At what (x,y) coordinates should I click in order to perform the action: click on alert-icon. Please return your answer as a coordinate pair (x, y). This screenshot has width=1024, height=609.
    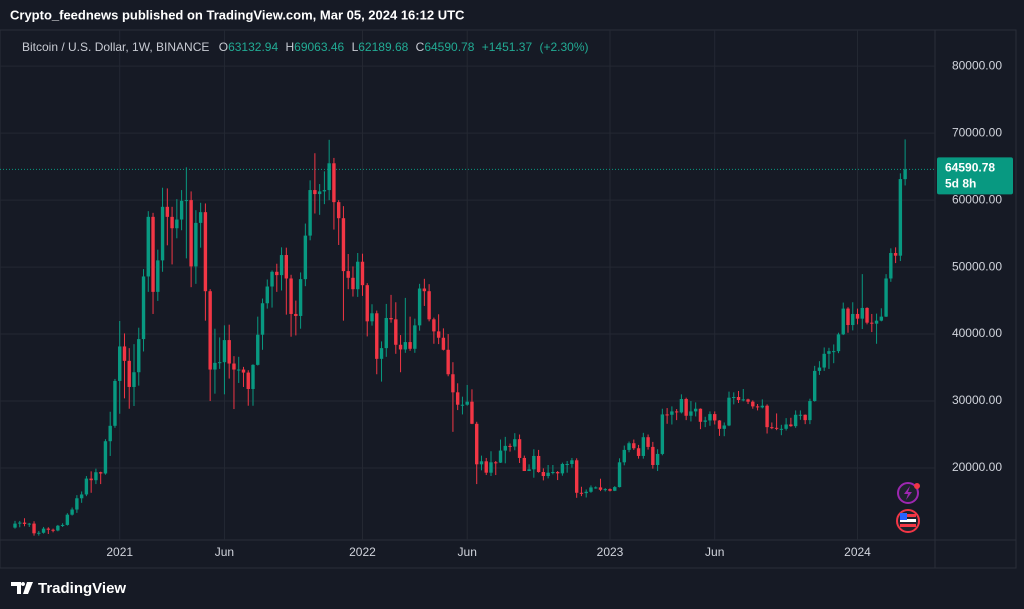
    Looking at the image, I should click on (908, 493).